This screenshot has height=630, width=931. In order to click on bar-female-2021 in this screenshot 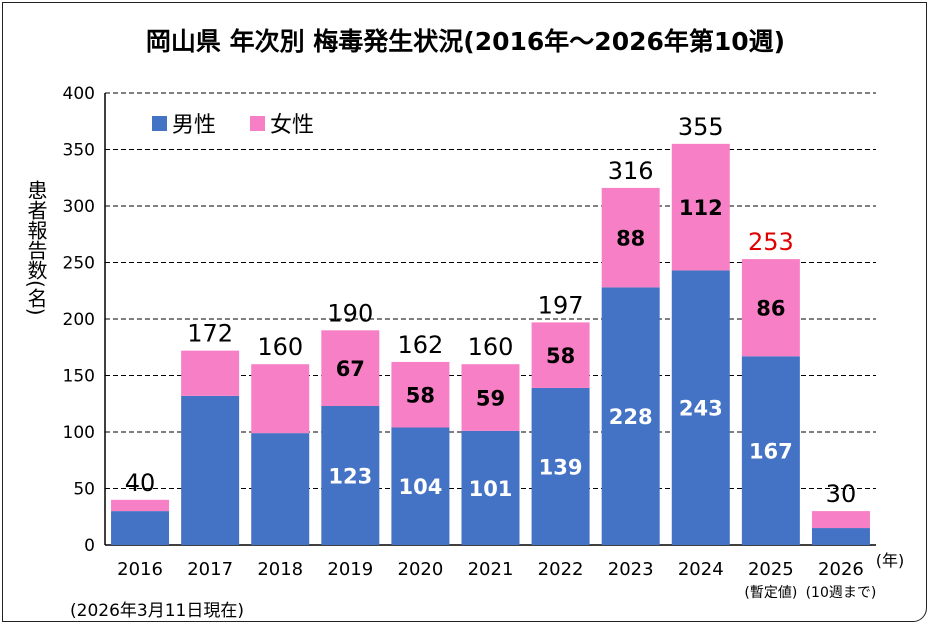, I will do `click(490, 397)`.